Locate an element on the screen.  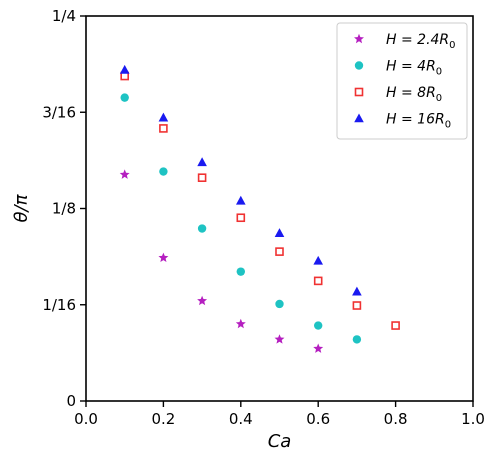
x-axis-label: Ca is located at coordinates (280, 441).